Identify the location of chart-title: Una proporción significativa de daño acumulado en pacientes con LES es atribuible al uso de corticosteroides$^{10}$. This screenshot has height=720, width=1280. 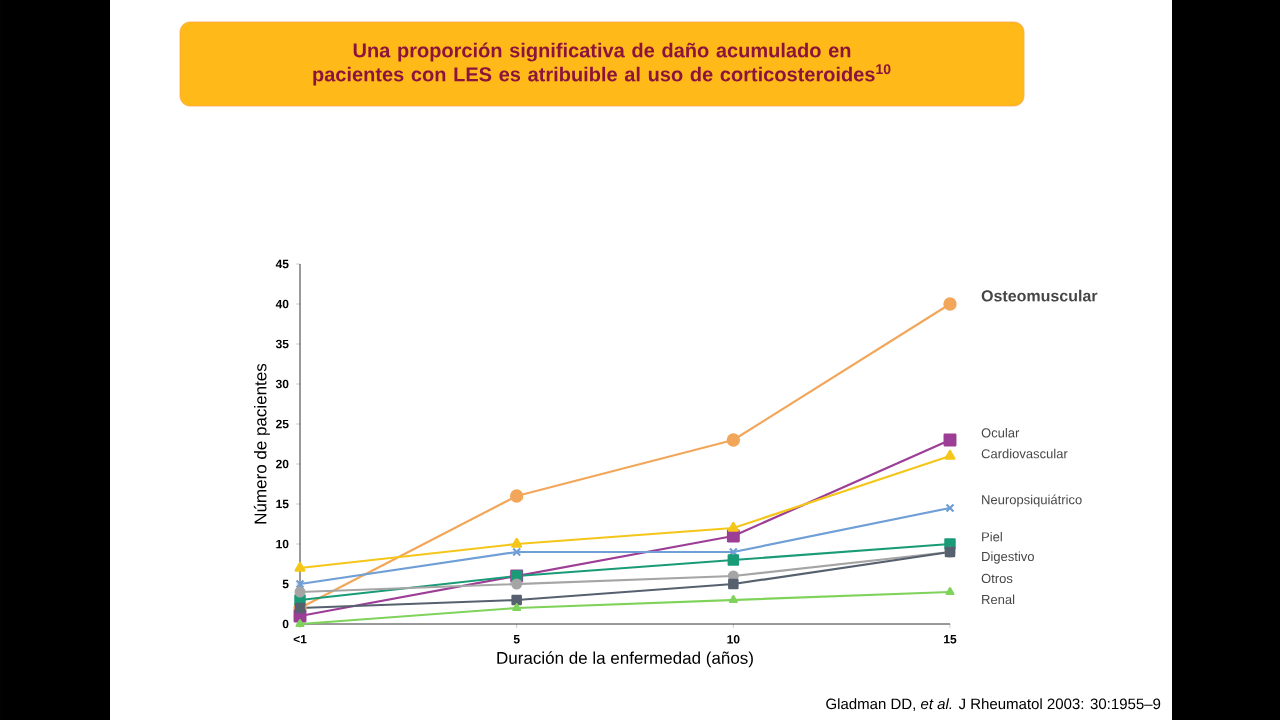
(602, 64).